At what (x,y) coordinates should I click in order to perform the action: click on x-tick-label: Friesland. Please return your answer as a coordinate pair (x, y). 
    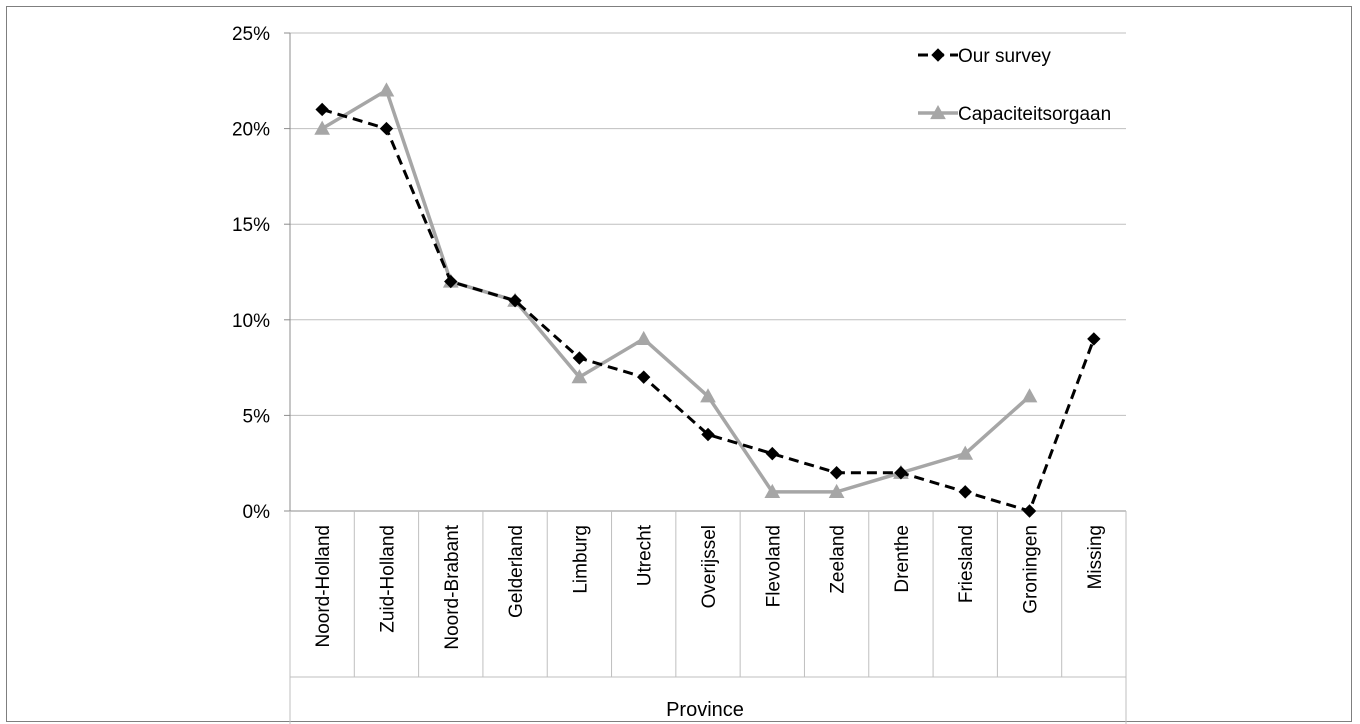
    Looking at the image, I should click on (966, 564).